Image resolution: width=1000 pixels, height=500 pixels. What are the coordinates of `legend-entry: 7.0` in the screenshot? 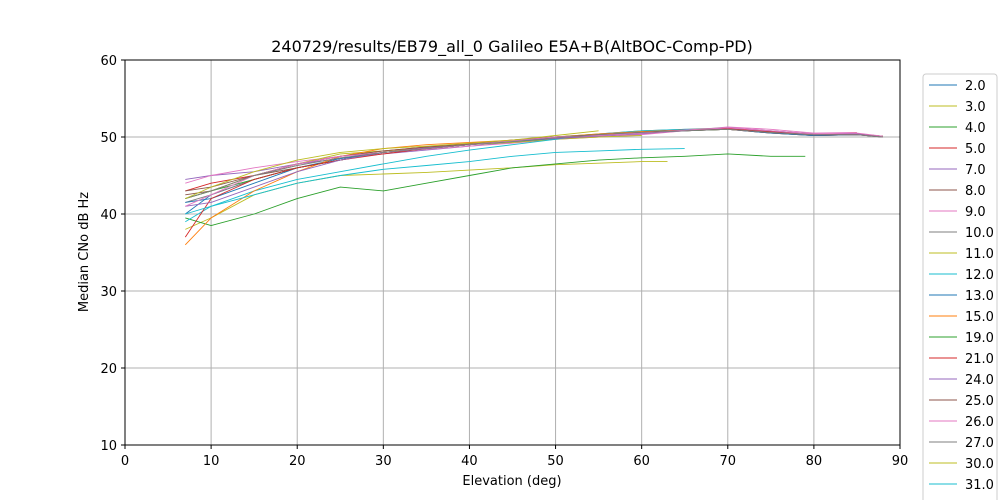 It's located at (975, 170).